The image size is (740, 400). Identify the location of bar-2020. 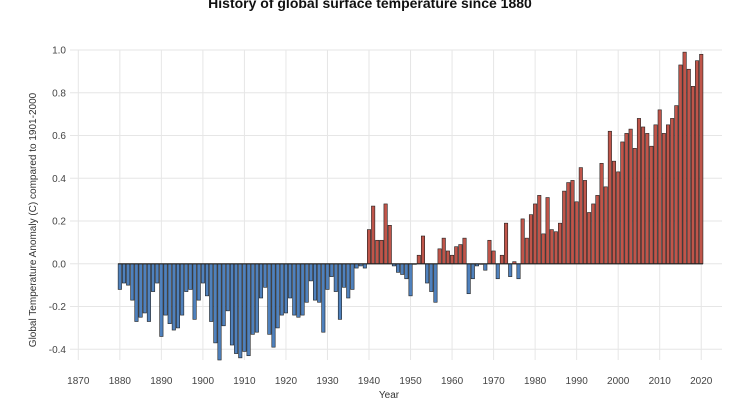
(701, 159).